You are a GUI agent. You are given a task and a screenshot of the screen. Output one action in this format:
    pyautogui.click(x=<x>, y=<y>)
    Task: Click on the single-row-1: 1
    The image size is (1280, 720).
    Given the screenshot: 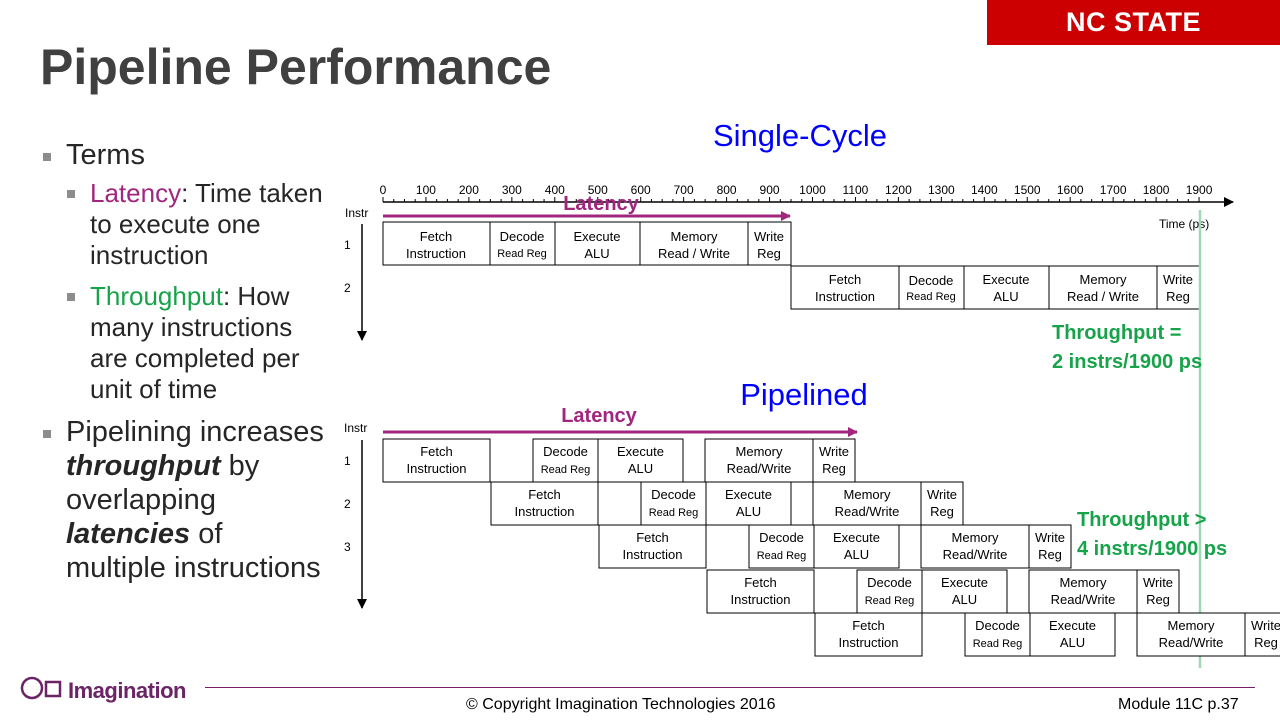 What is the action you would take?
    pyautogui.click(x=347, y=245)
    